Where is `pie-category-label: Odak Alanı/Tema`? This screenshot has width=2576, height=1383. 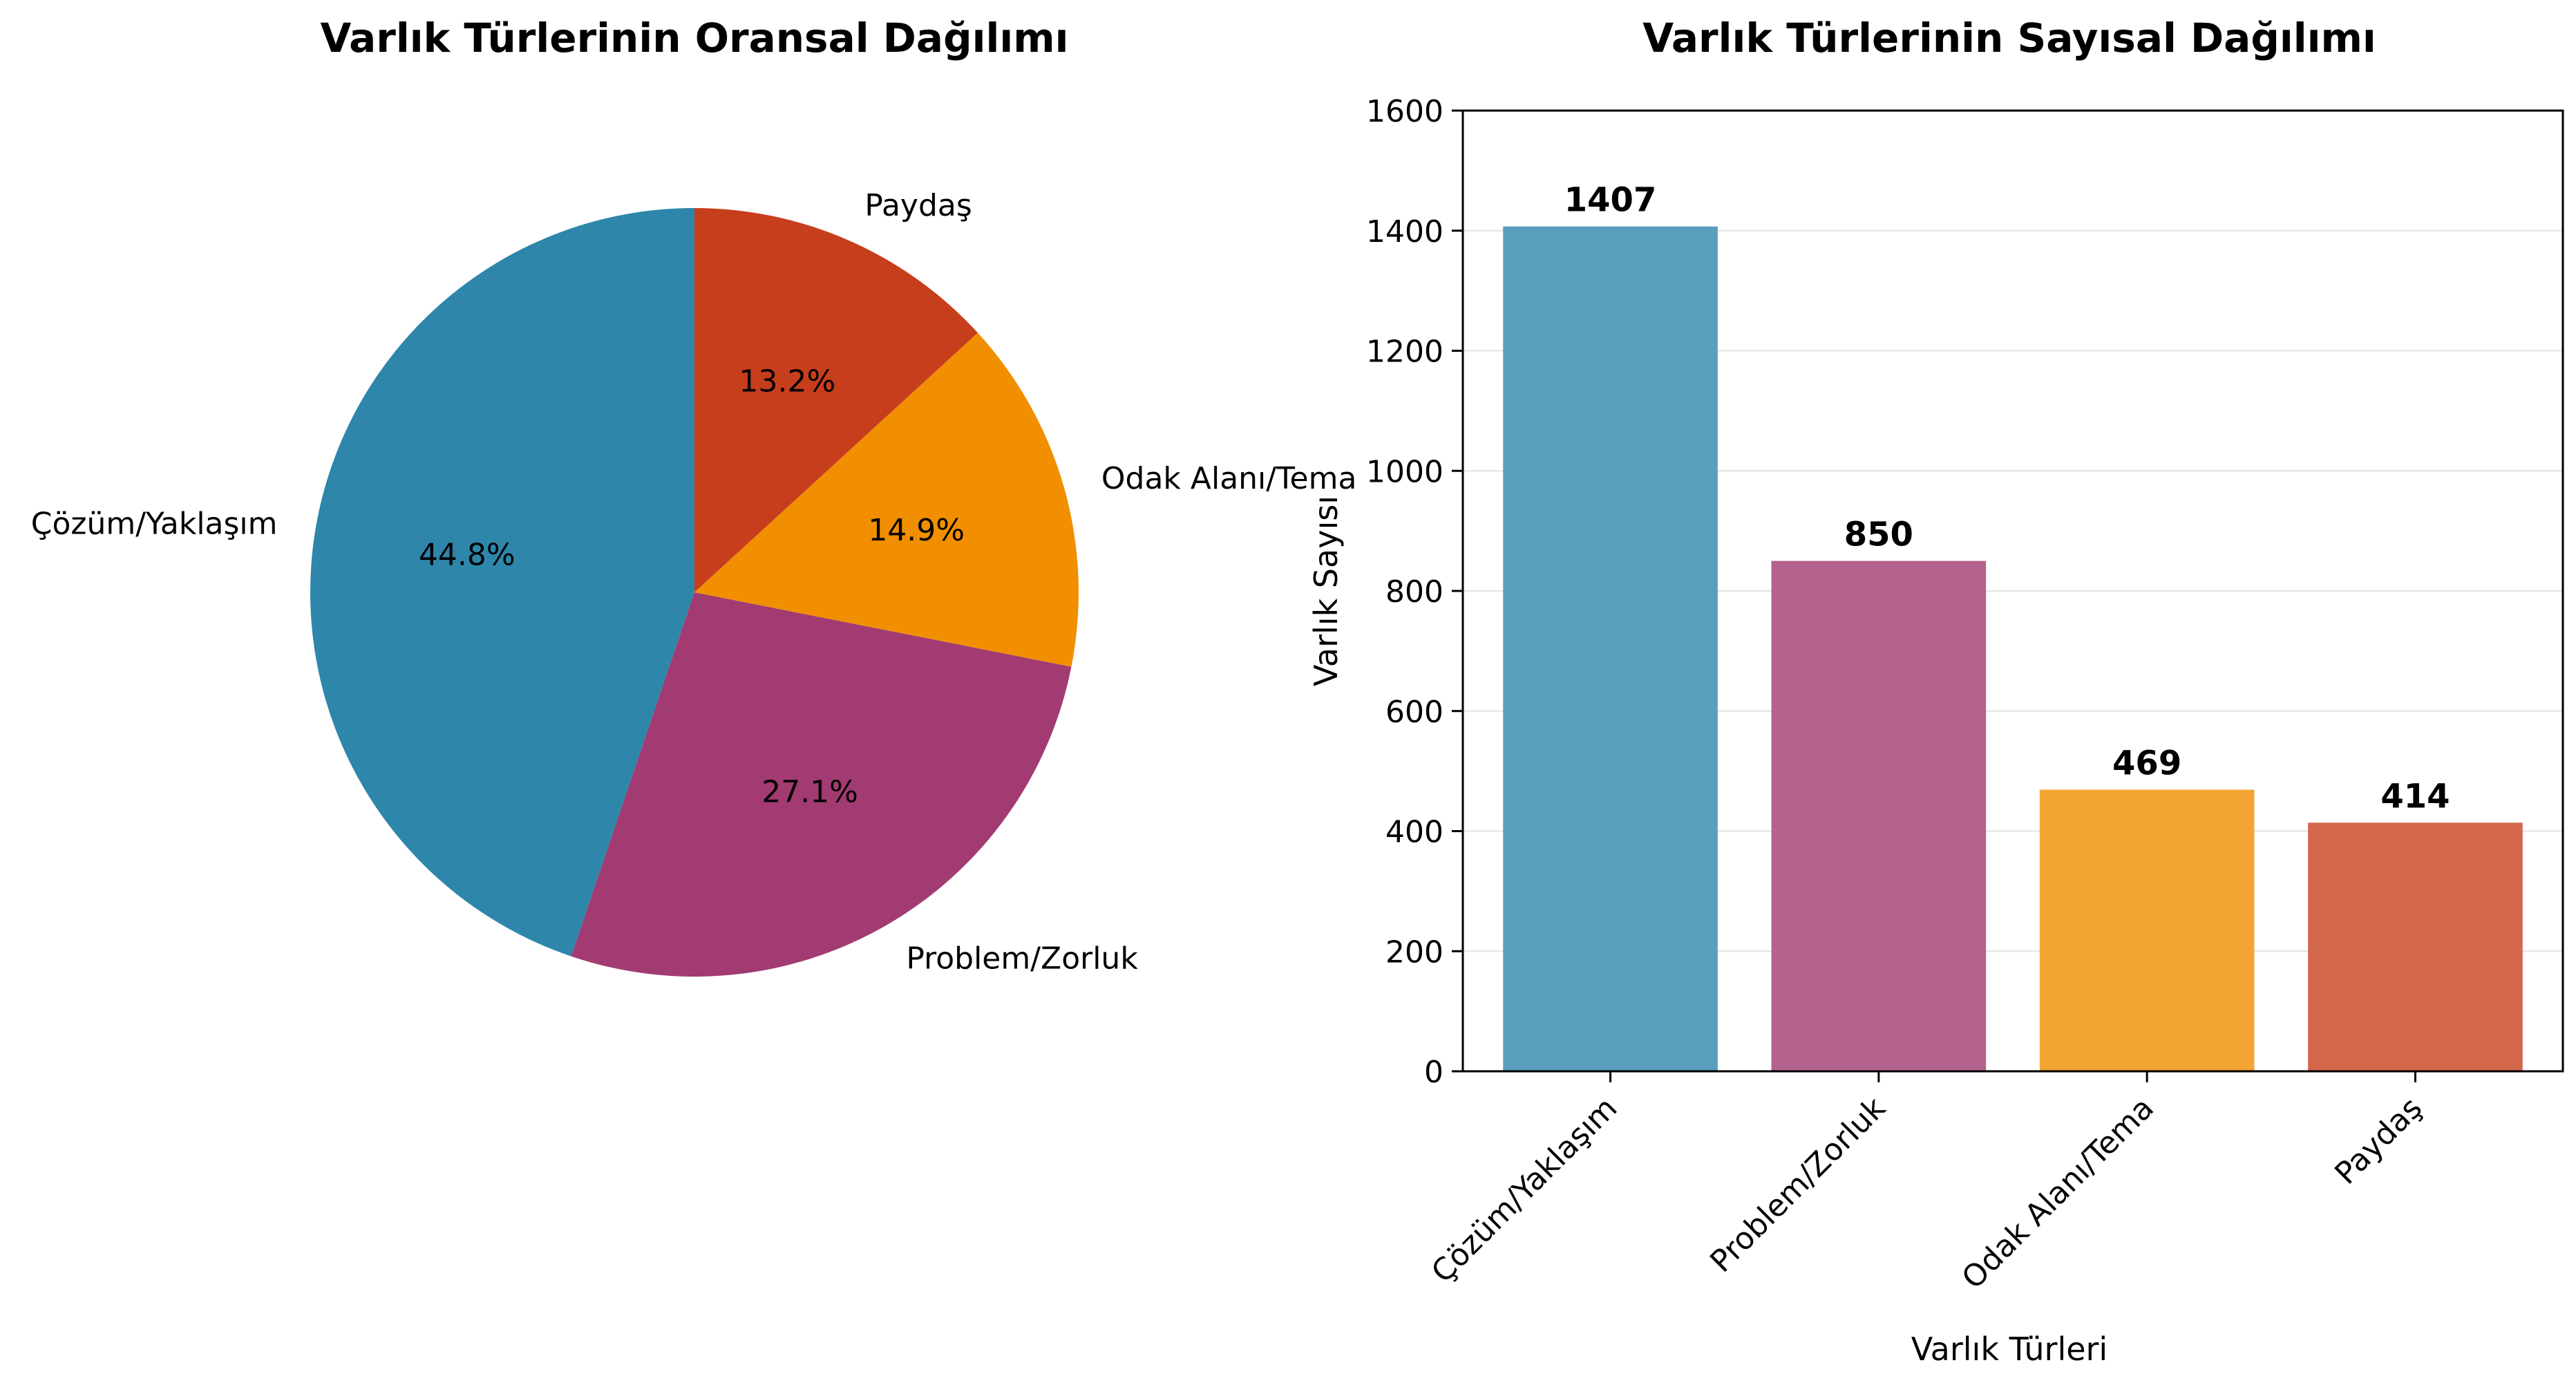
pie-category-label: Odak Alanı/Tema is located at coordinates (1229, 479).